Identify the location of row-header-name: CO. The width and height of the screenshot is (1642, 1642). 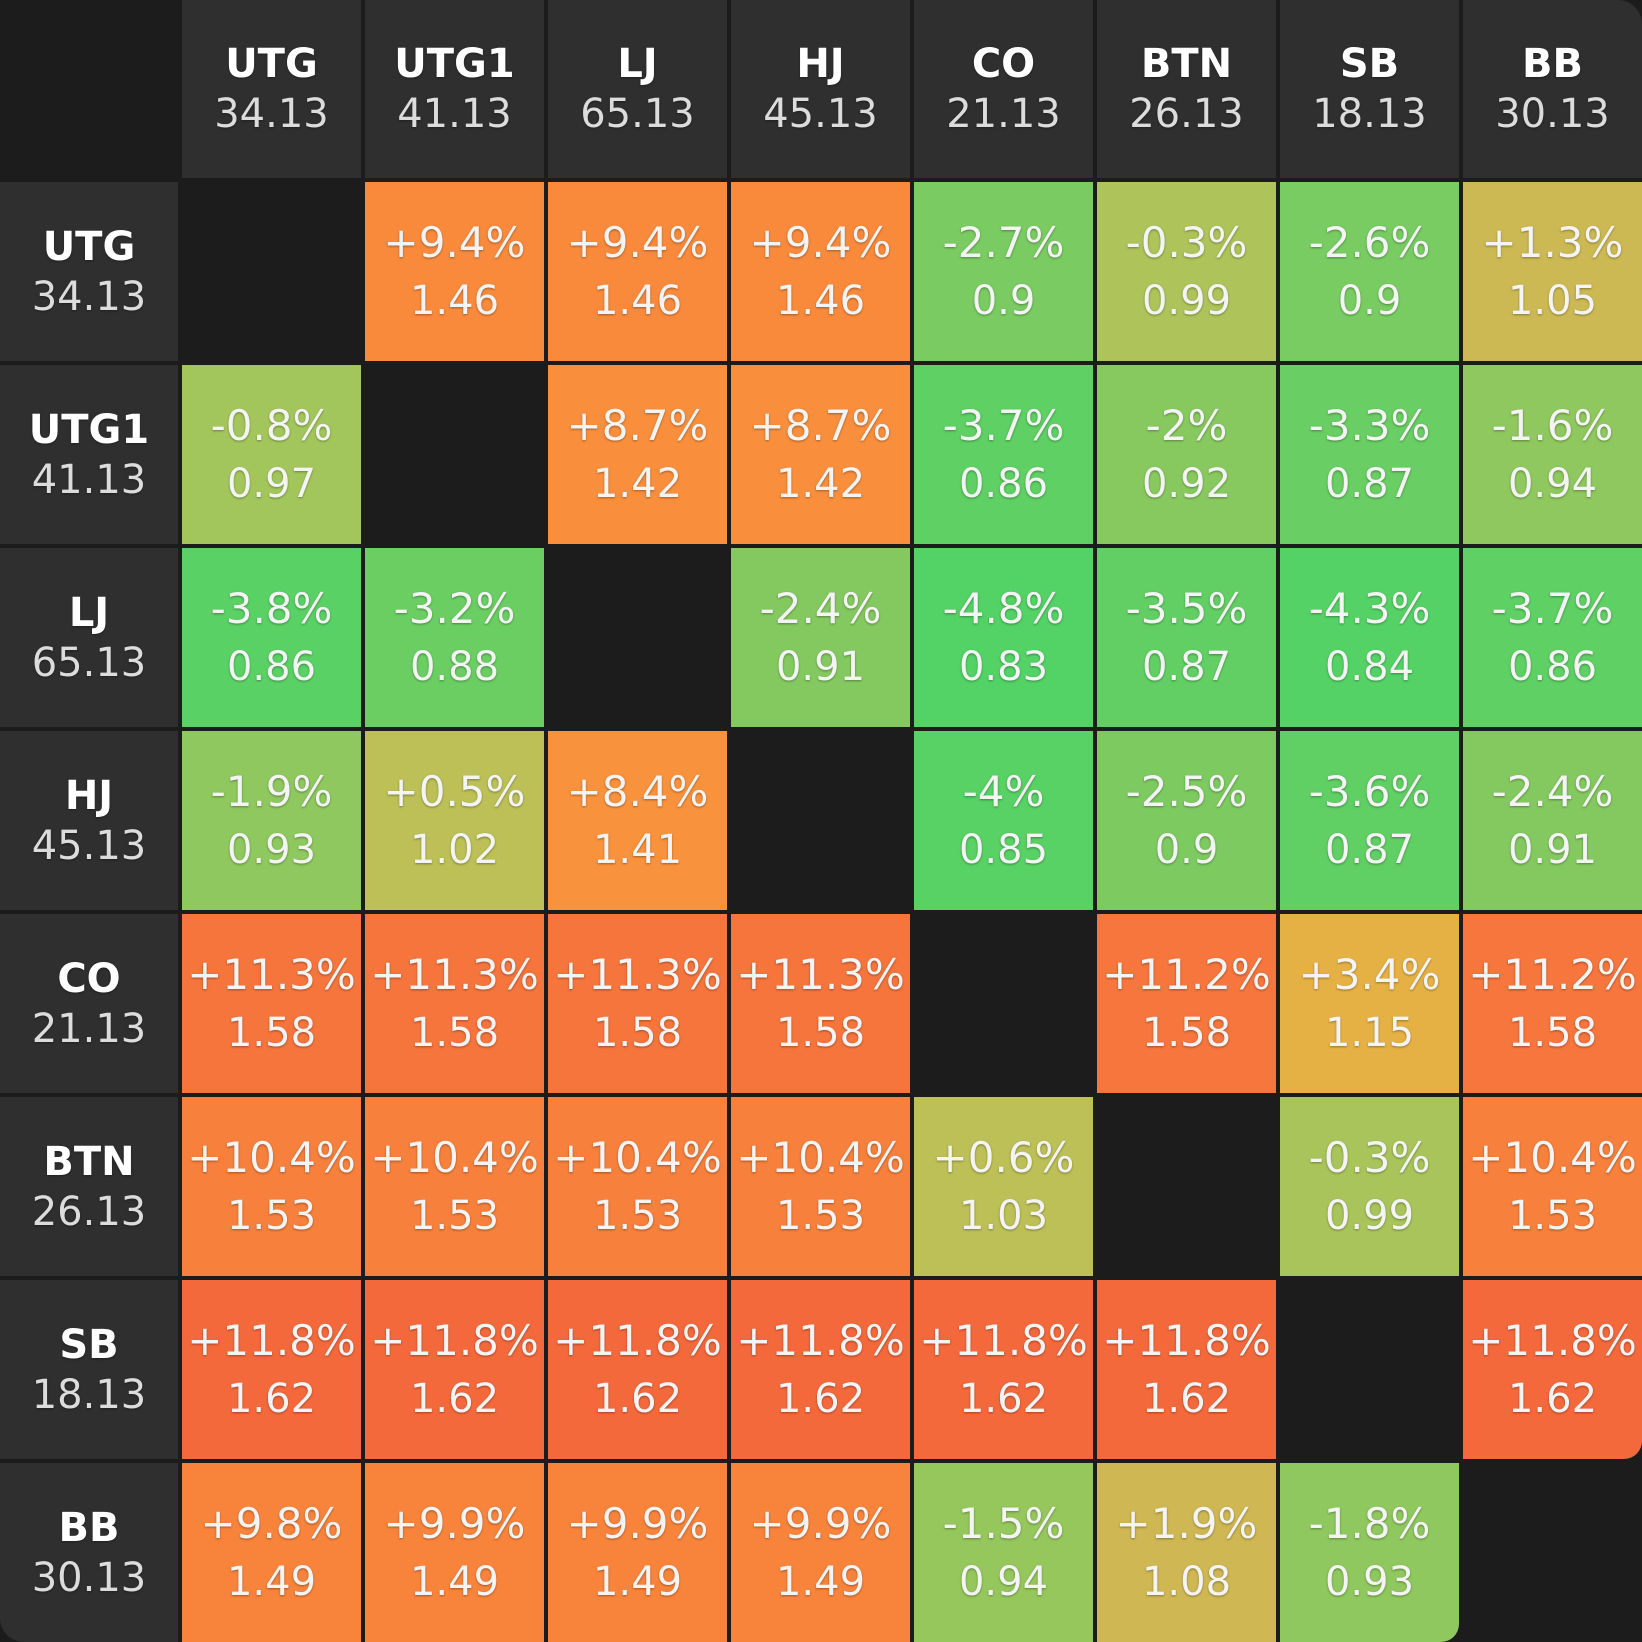
(89, 978).